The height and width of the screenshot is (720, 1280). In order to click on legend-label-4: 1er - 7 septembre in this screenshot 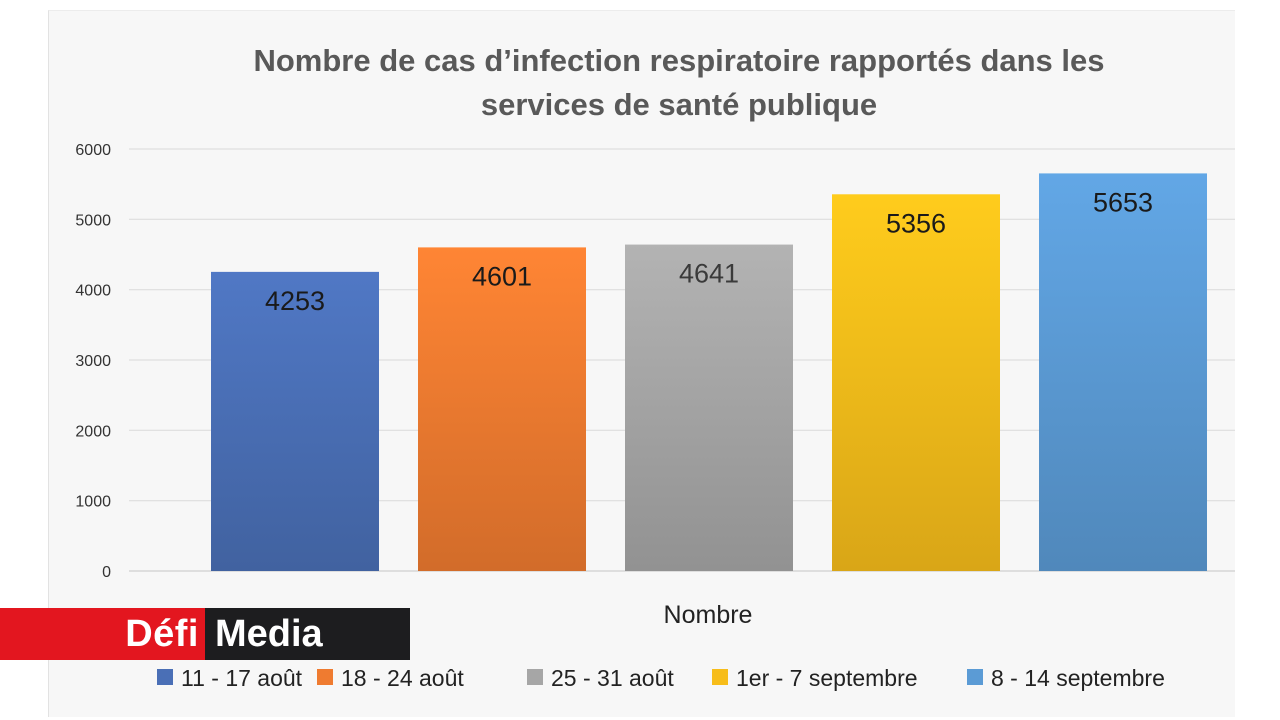, I will do `click(827, 678)`.